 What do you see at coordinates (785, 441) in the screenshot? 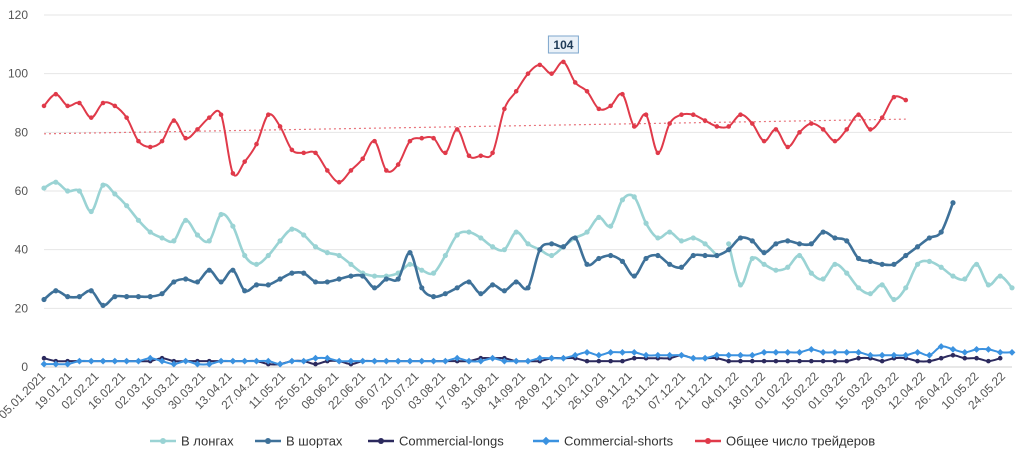
I see `legend-item: Общее число трейдеров` at bounding box center [785, 441].